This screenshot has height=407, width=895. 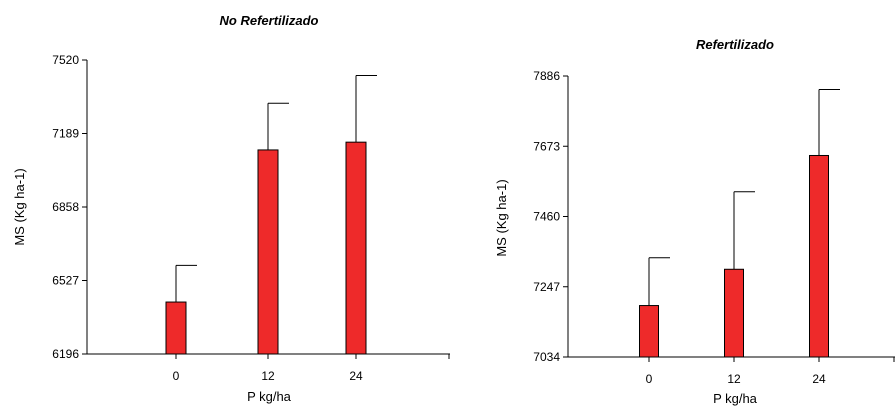 I want to click on y-tick-label: 7189, so click(x=65, y=134).